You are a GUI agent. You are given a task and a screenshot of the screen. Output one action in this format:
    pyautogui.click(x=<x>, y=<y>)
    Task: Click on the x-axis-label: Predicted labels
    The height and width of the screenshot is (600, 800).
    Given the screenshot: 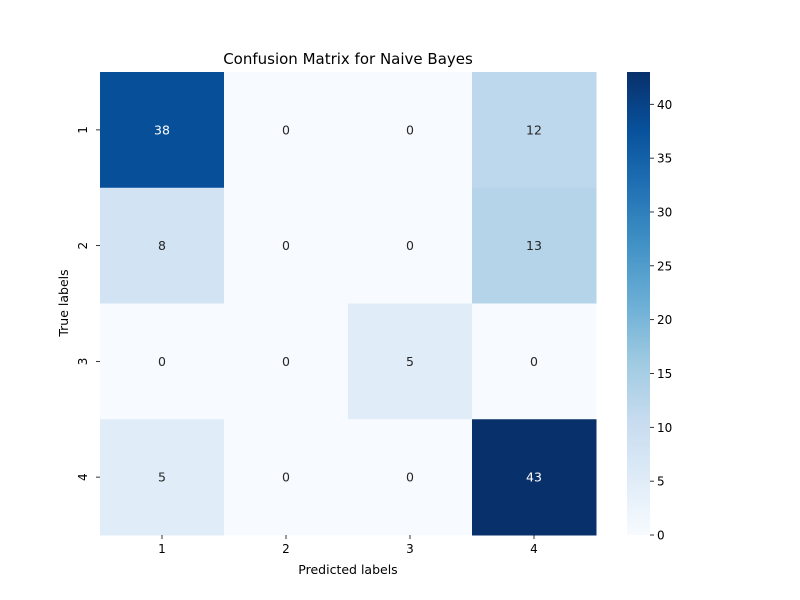 What is the action you would take?
    pyautogui.click(x=347, y=569)
    